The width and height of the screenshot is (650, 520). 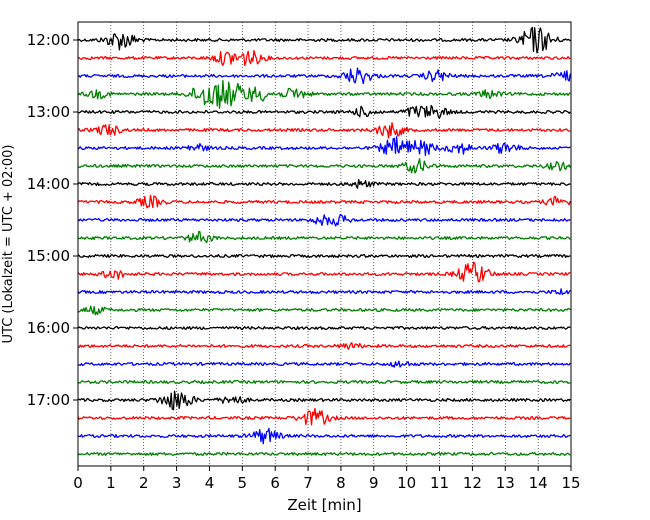 I want to click on y-tick-label: 12:00, so click(x=48, y=40).